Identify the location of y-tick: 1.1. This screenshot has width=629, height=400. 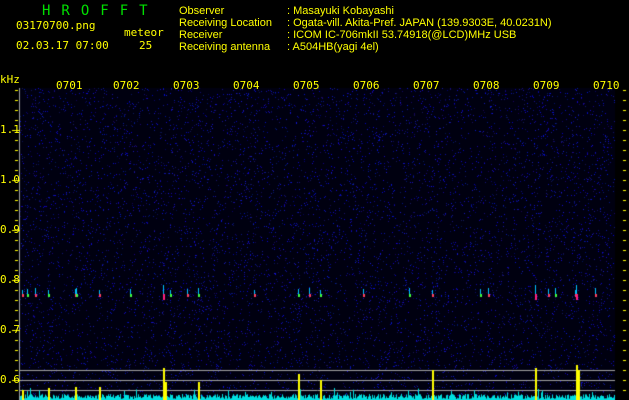
(10, 129).